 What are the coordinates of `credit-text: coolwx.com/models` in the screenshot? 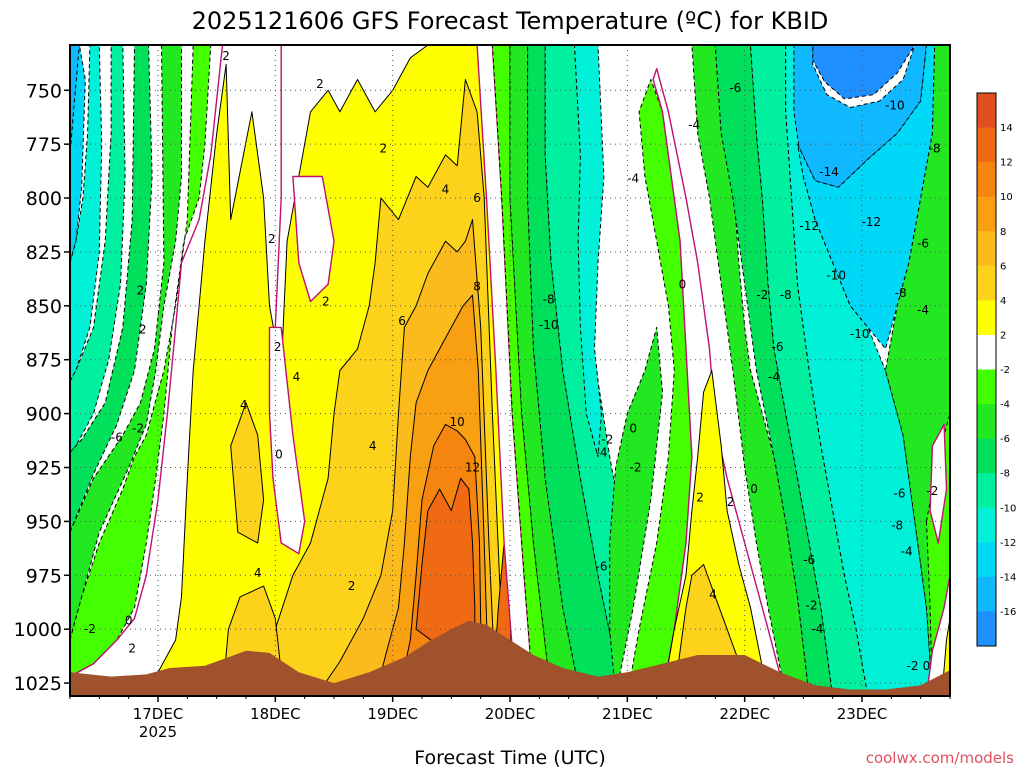 It's located at (940, 758).